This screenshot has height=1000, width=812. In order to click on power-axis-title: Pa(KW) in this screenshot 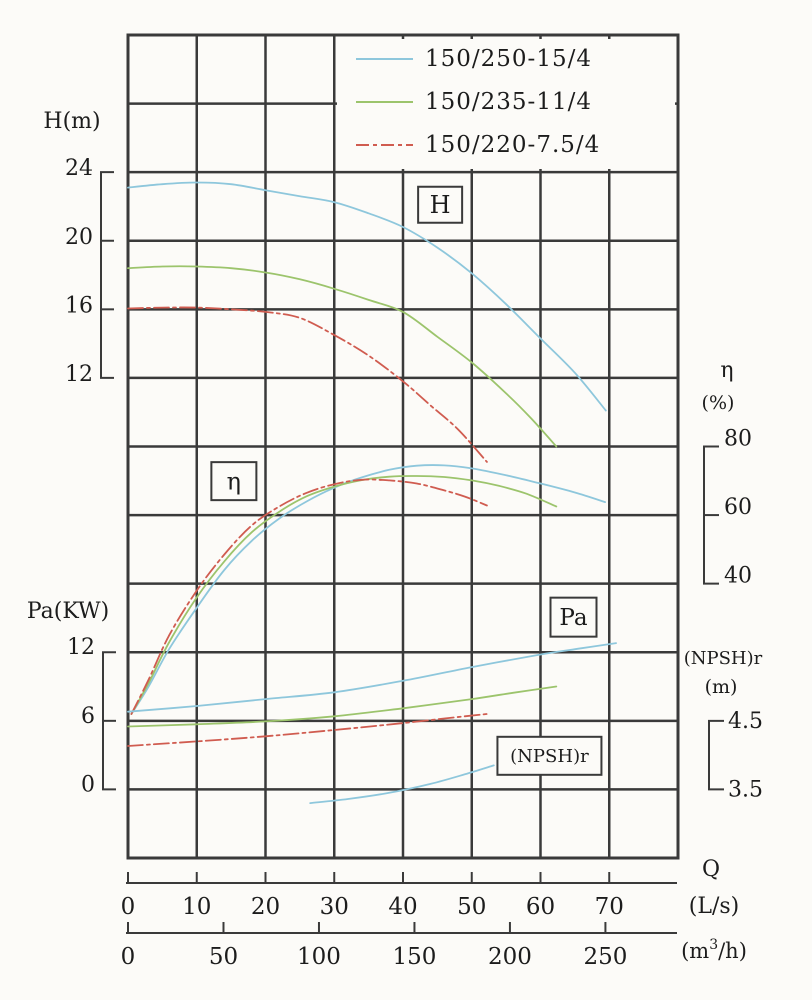, I will do `click(68, 611)`.